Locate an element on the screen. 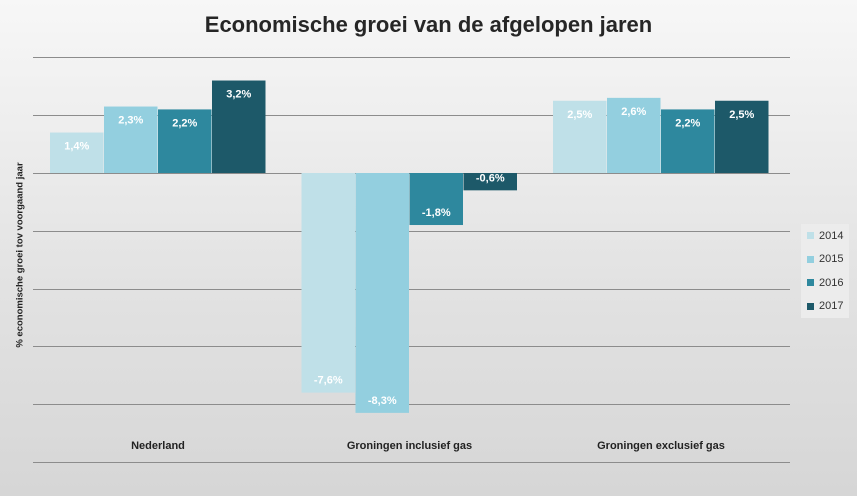 This screenshot has height=496, width=857. data-label-2017-3: 2,5% is located at coordinates (741, 115).